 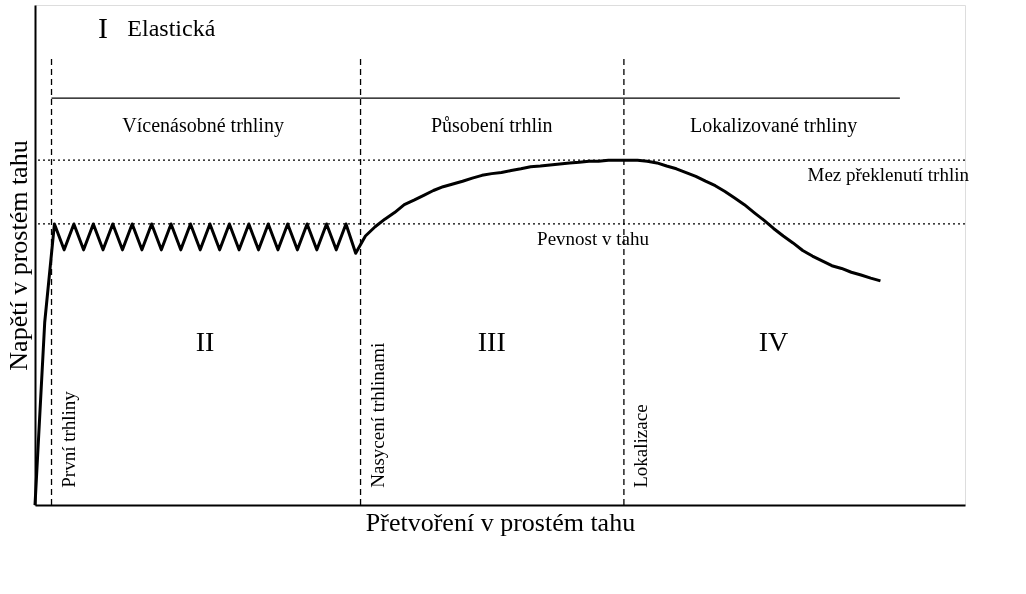 I want to click on text: Vícenásobné trhliny, so click(x=203, y=125).